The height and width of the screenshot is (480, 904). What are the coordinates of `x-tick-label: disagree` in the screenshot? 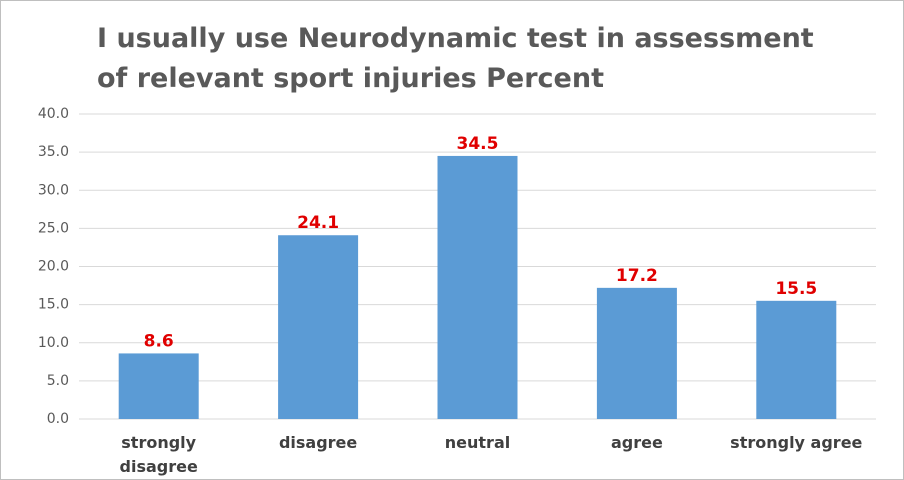 It's located at (318, 442).